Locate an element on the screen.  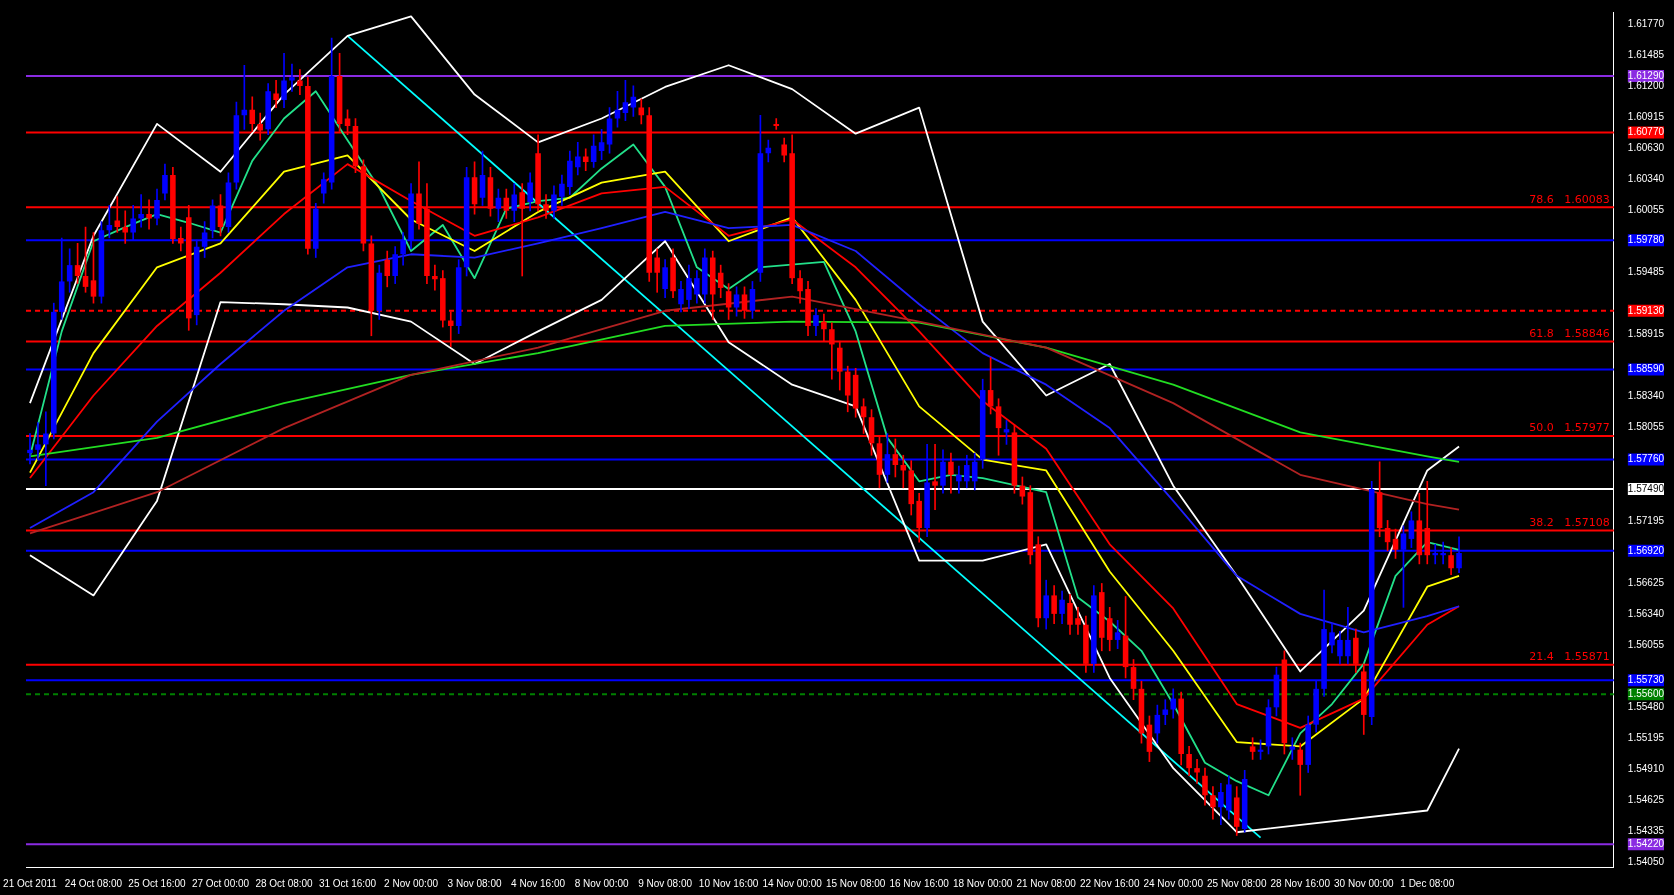
y-tick-label: 1.60340 is located at coordinates (1646, 179).